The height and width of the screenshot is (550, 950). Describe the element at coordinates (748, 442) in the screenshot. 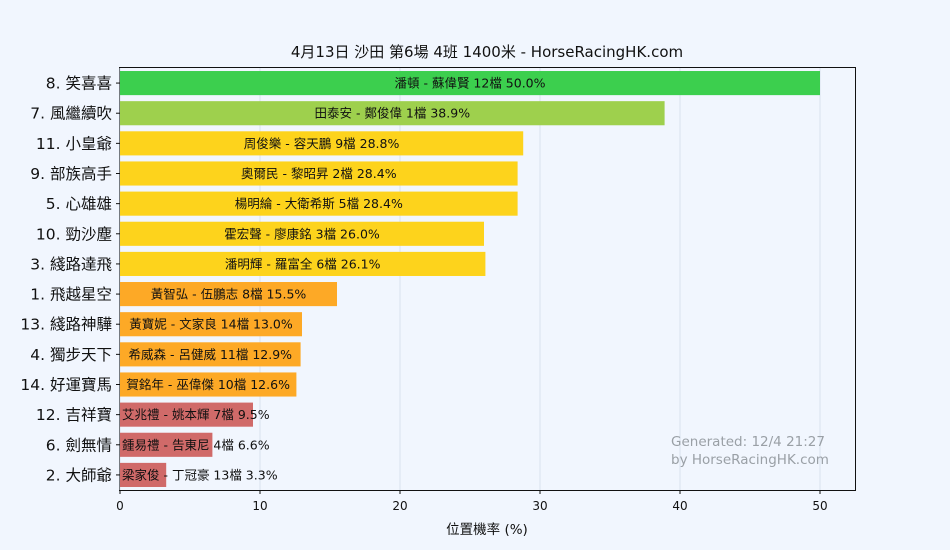

I see `watermark-generated: Generated: 12/4 21:27` at that location.